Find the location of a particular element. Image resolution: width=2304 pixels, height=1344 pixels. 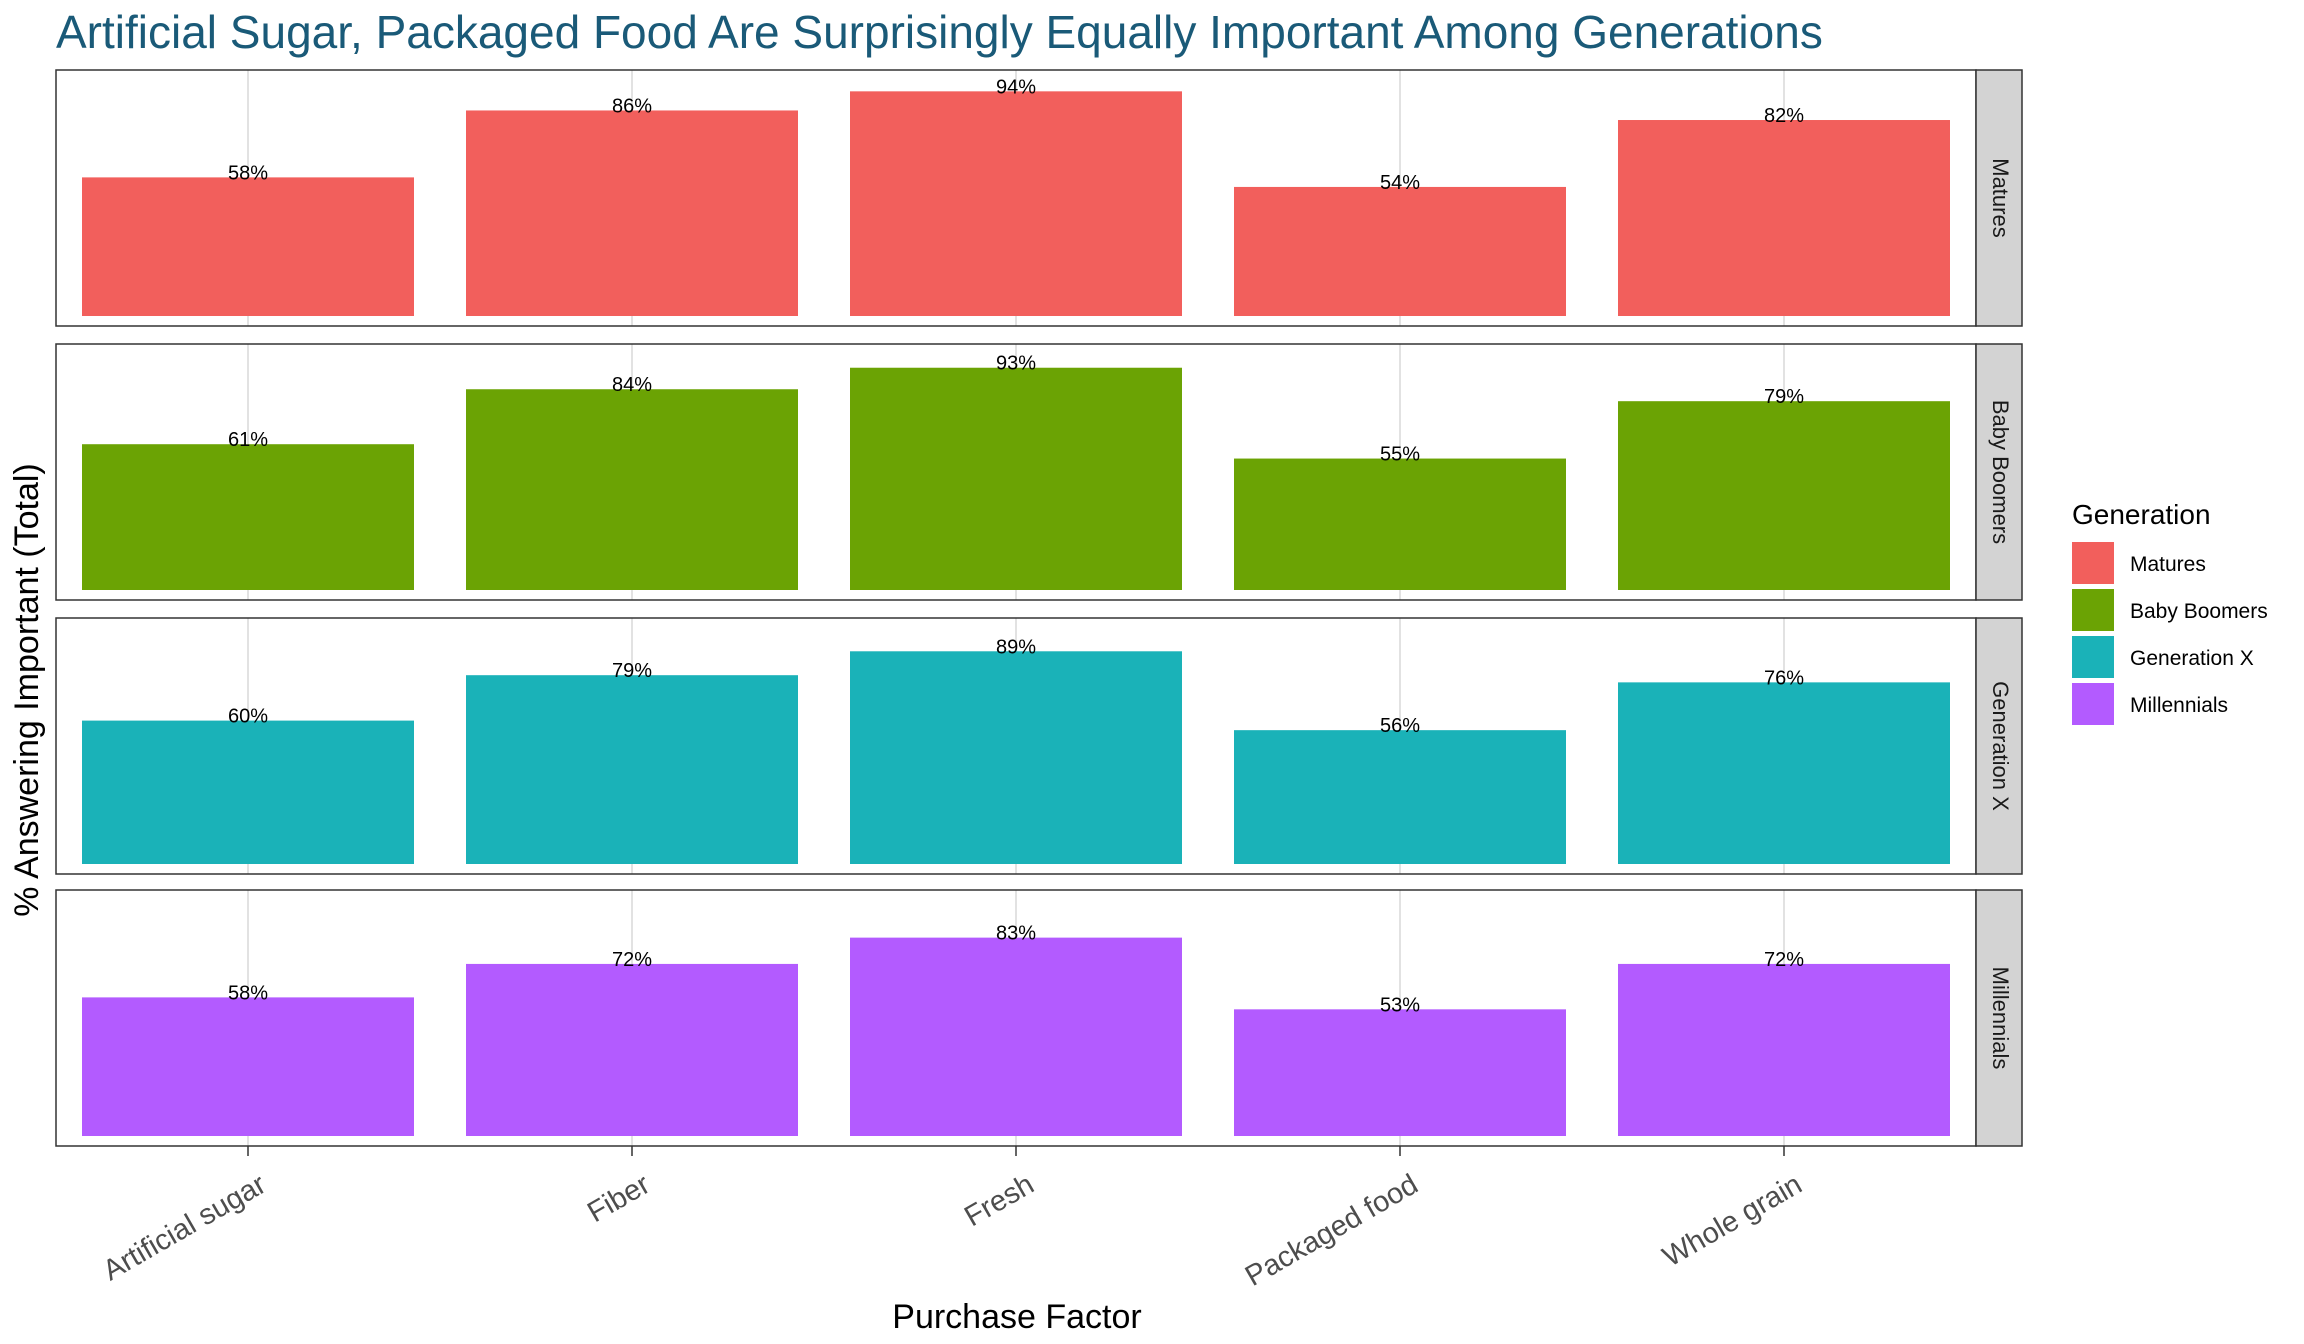

bar-millennials-packaged-food is located at coordinates (1400, 1072).